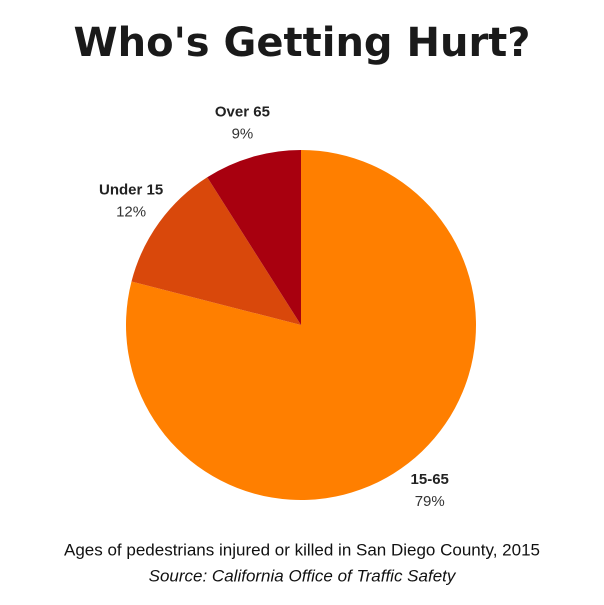  Describe the element at coordinates (242, 111) in the screenshot. I see `slice-label: Over 65` at that location.